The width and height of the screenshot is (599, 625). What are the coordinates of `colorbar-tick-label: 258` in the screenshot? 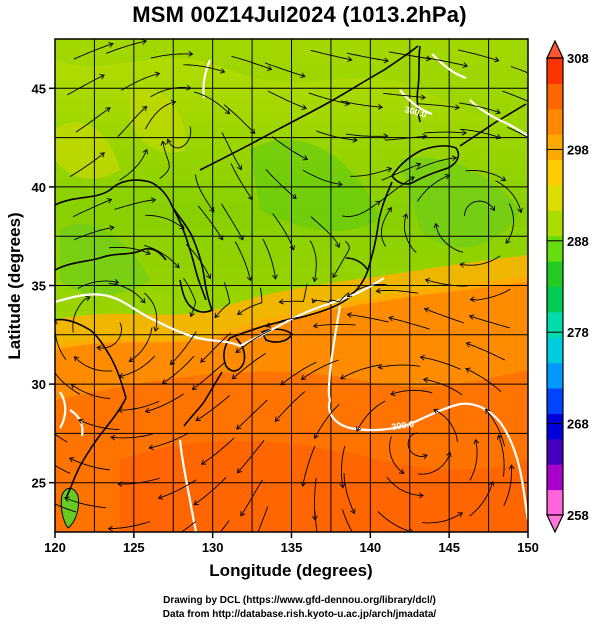 It's located at (578, 515).